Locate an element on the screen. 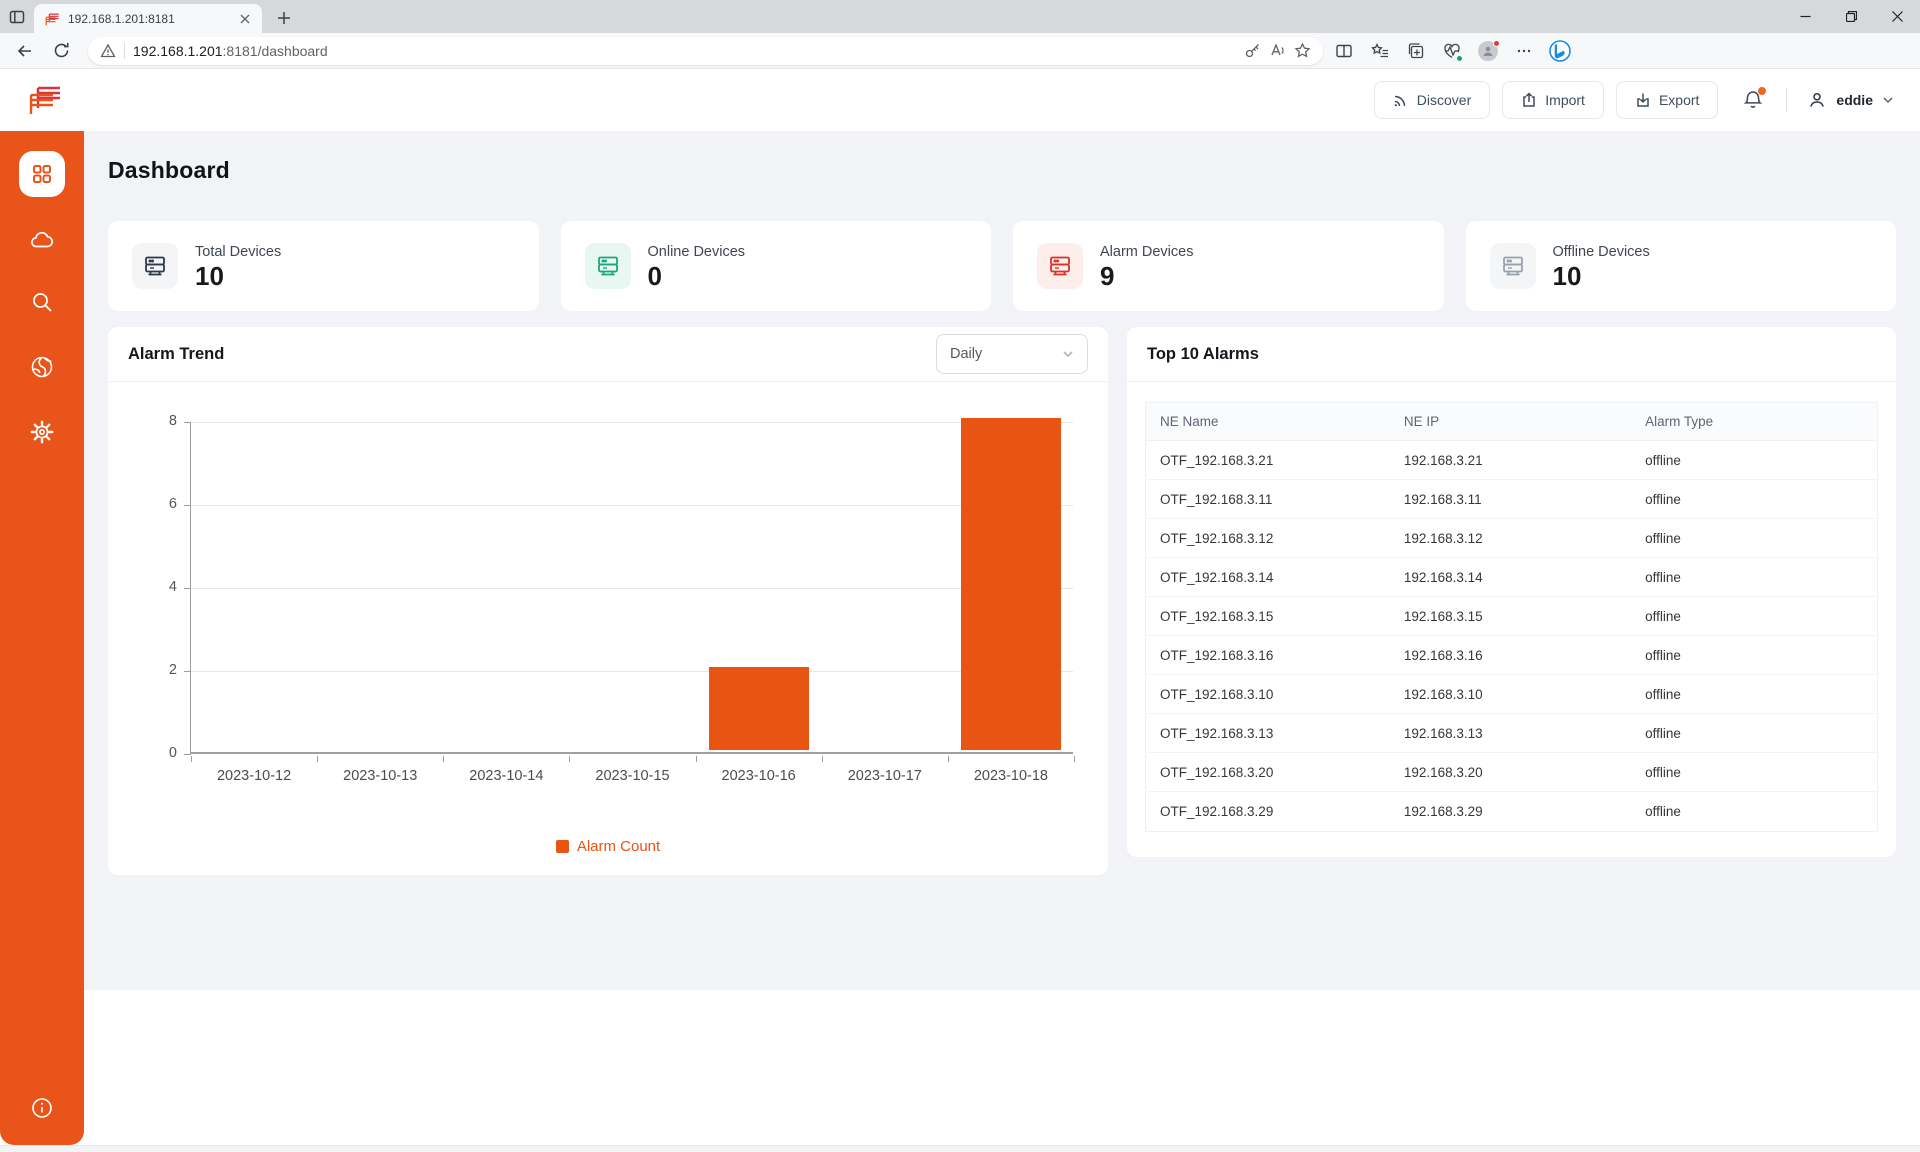 The image size is (1920, 1152). cloud-icon is located at coordinates (42, 240).